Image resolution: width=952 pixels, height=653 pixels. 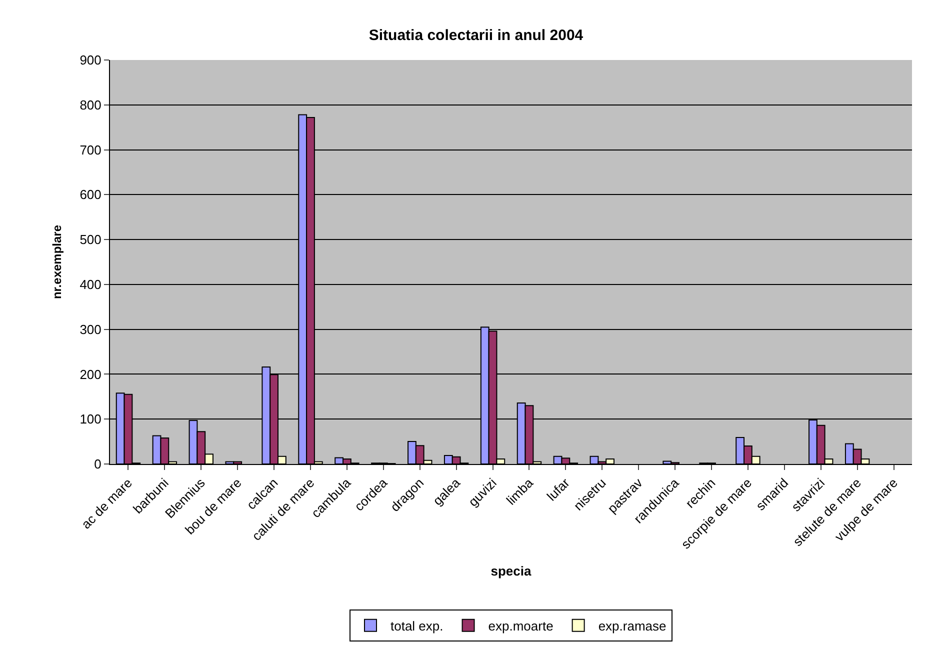 I want to click on y-tick-label: 0, so click(x=98, y=464).